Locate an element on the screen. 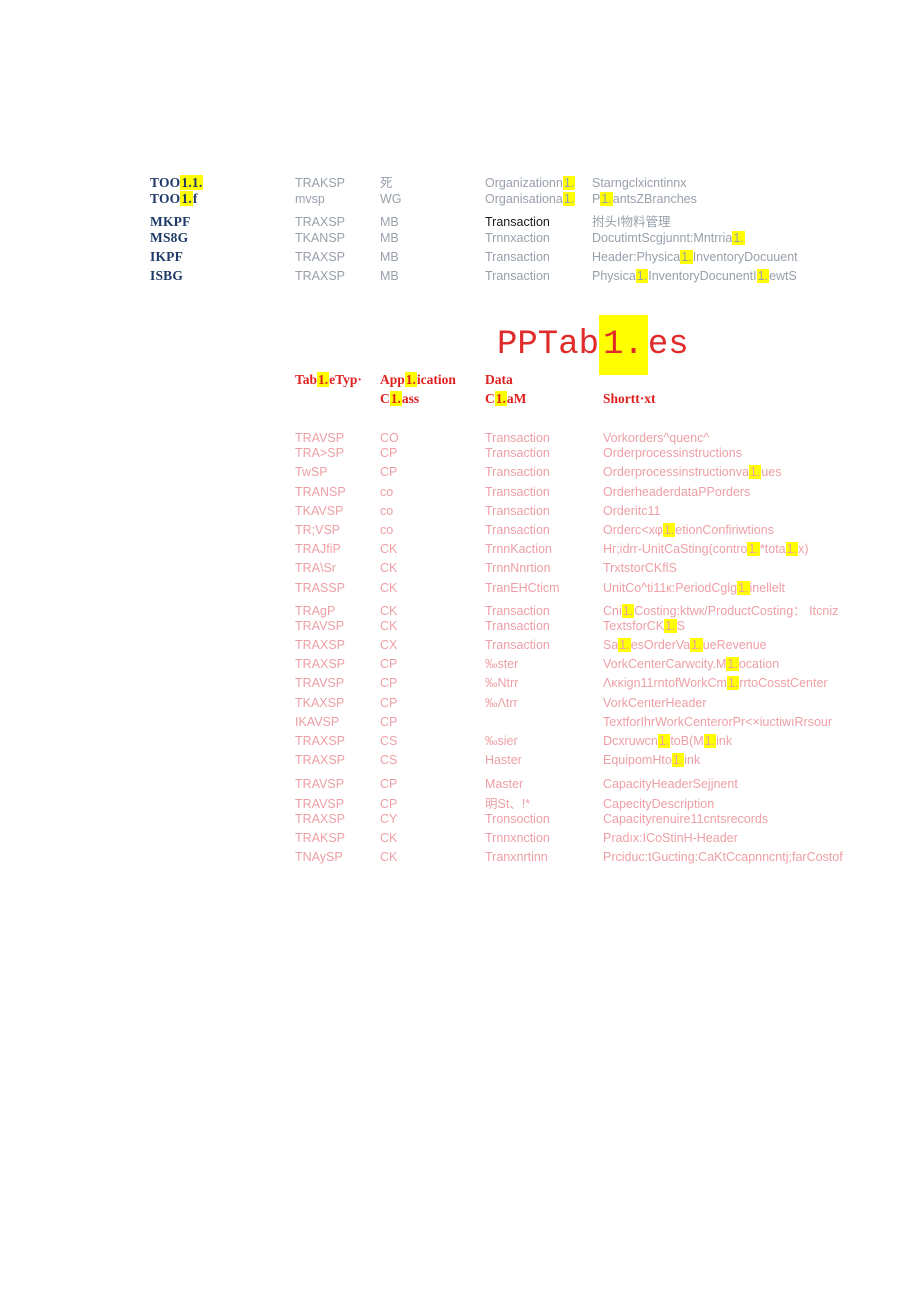 This screenshot has width=920, height=1301. data-class-cell: TranEHCticm is located at coordinates (522, 587).